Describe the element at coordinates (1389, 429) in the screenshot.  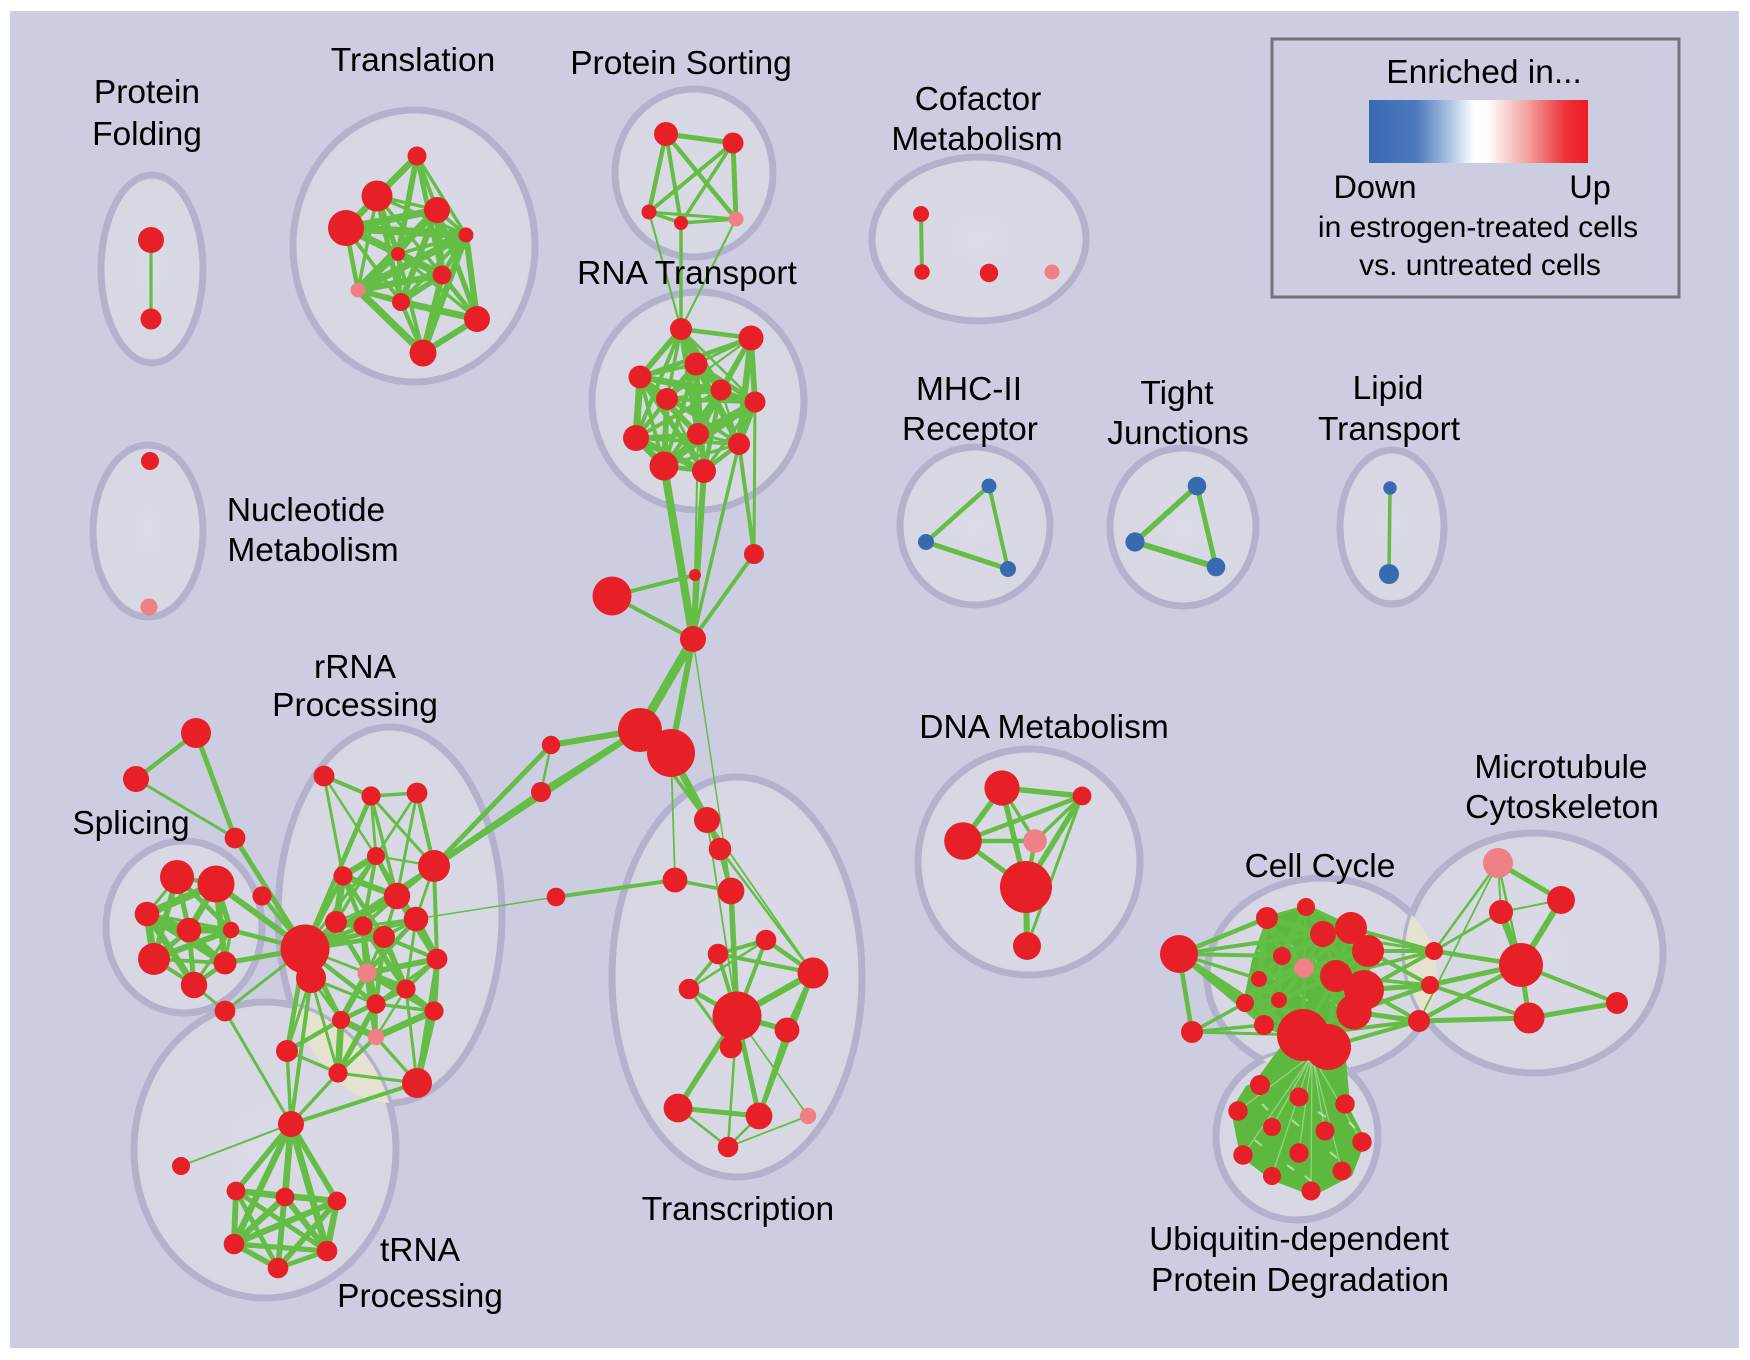
I see `svg-text: Transport` at that location.